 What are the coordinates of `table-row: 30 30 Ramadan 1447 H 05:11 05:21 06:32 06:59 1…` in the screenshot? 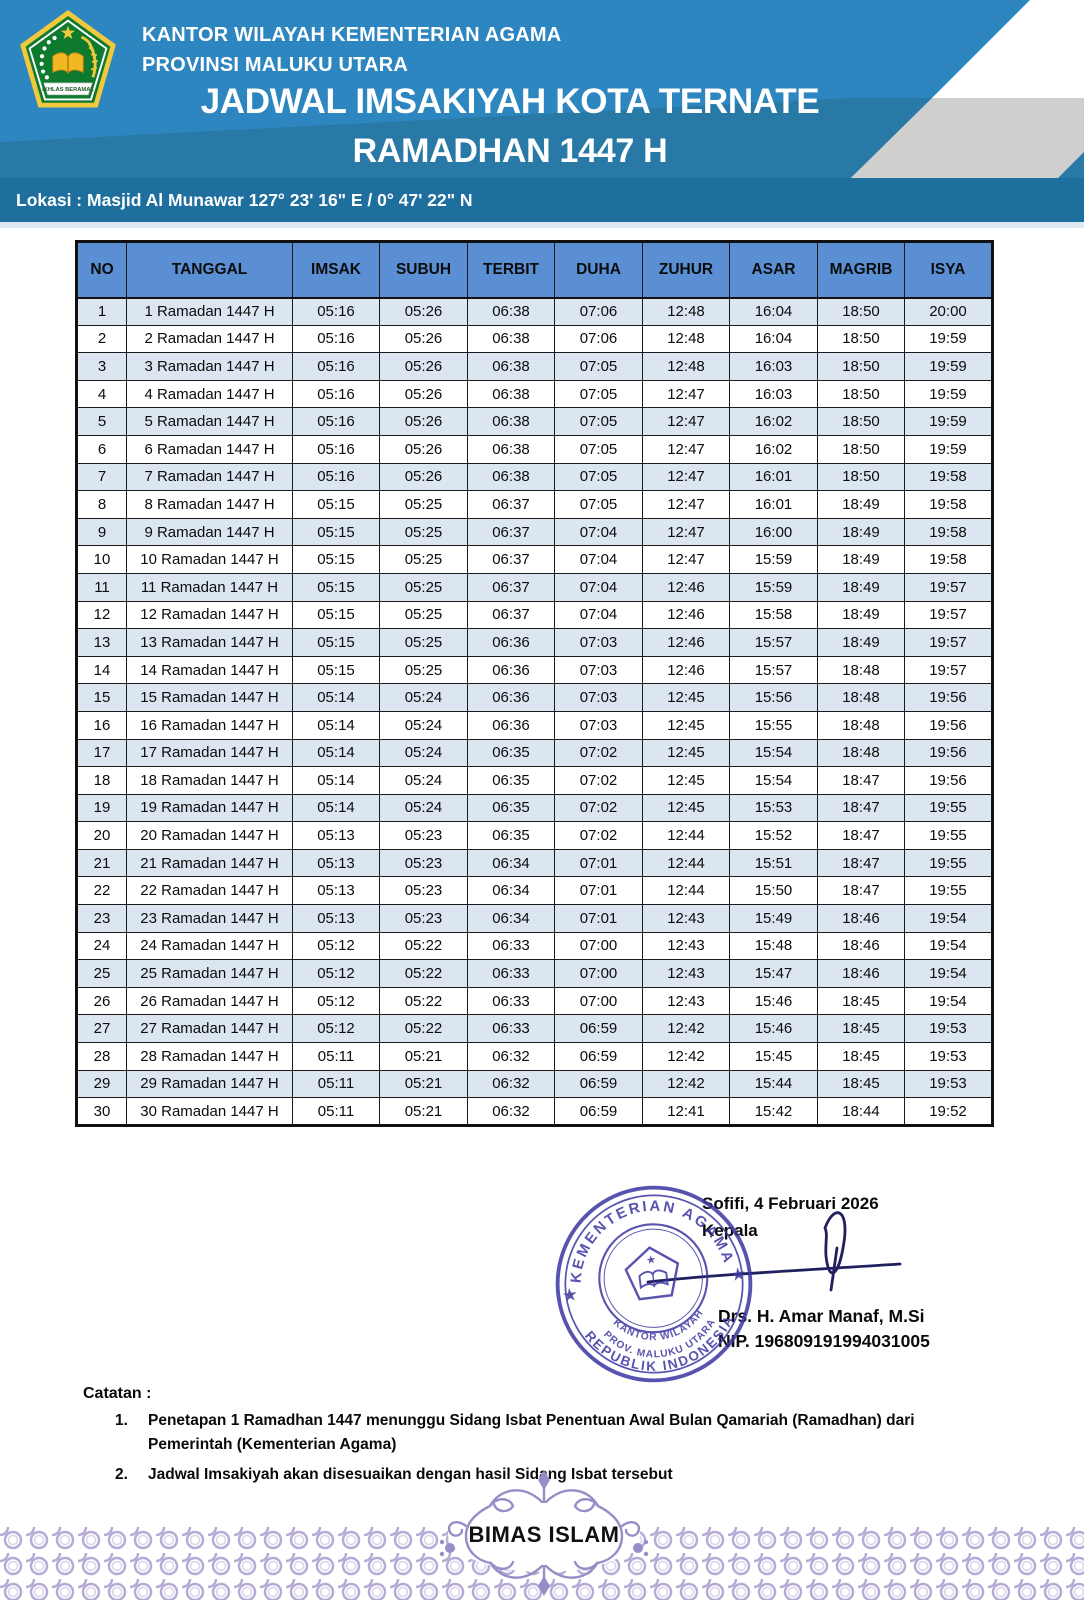 It's located at (534, 1111).